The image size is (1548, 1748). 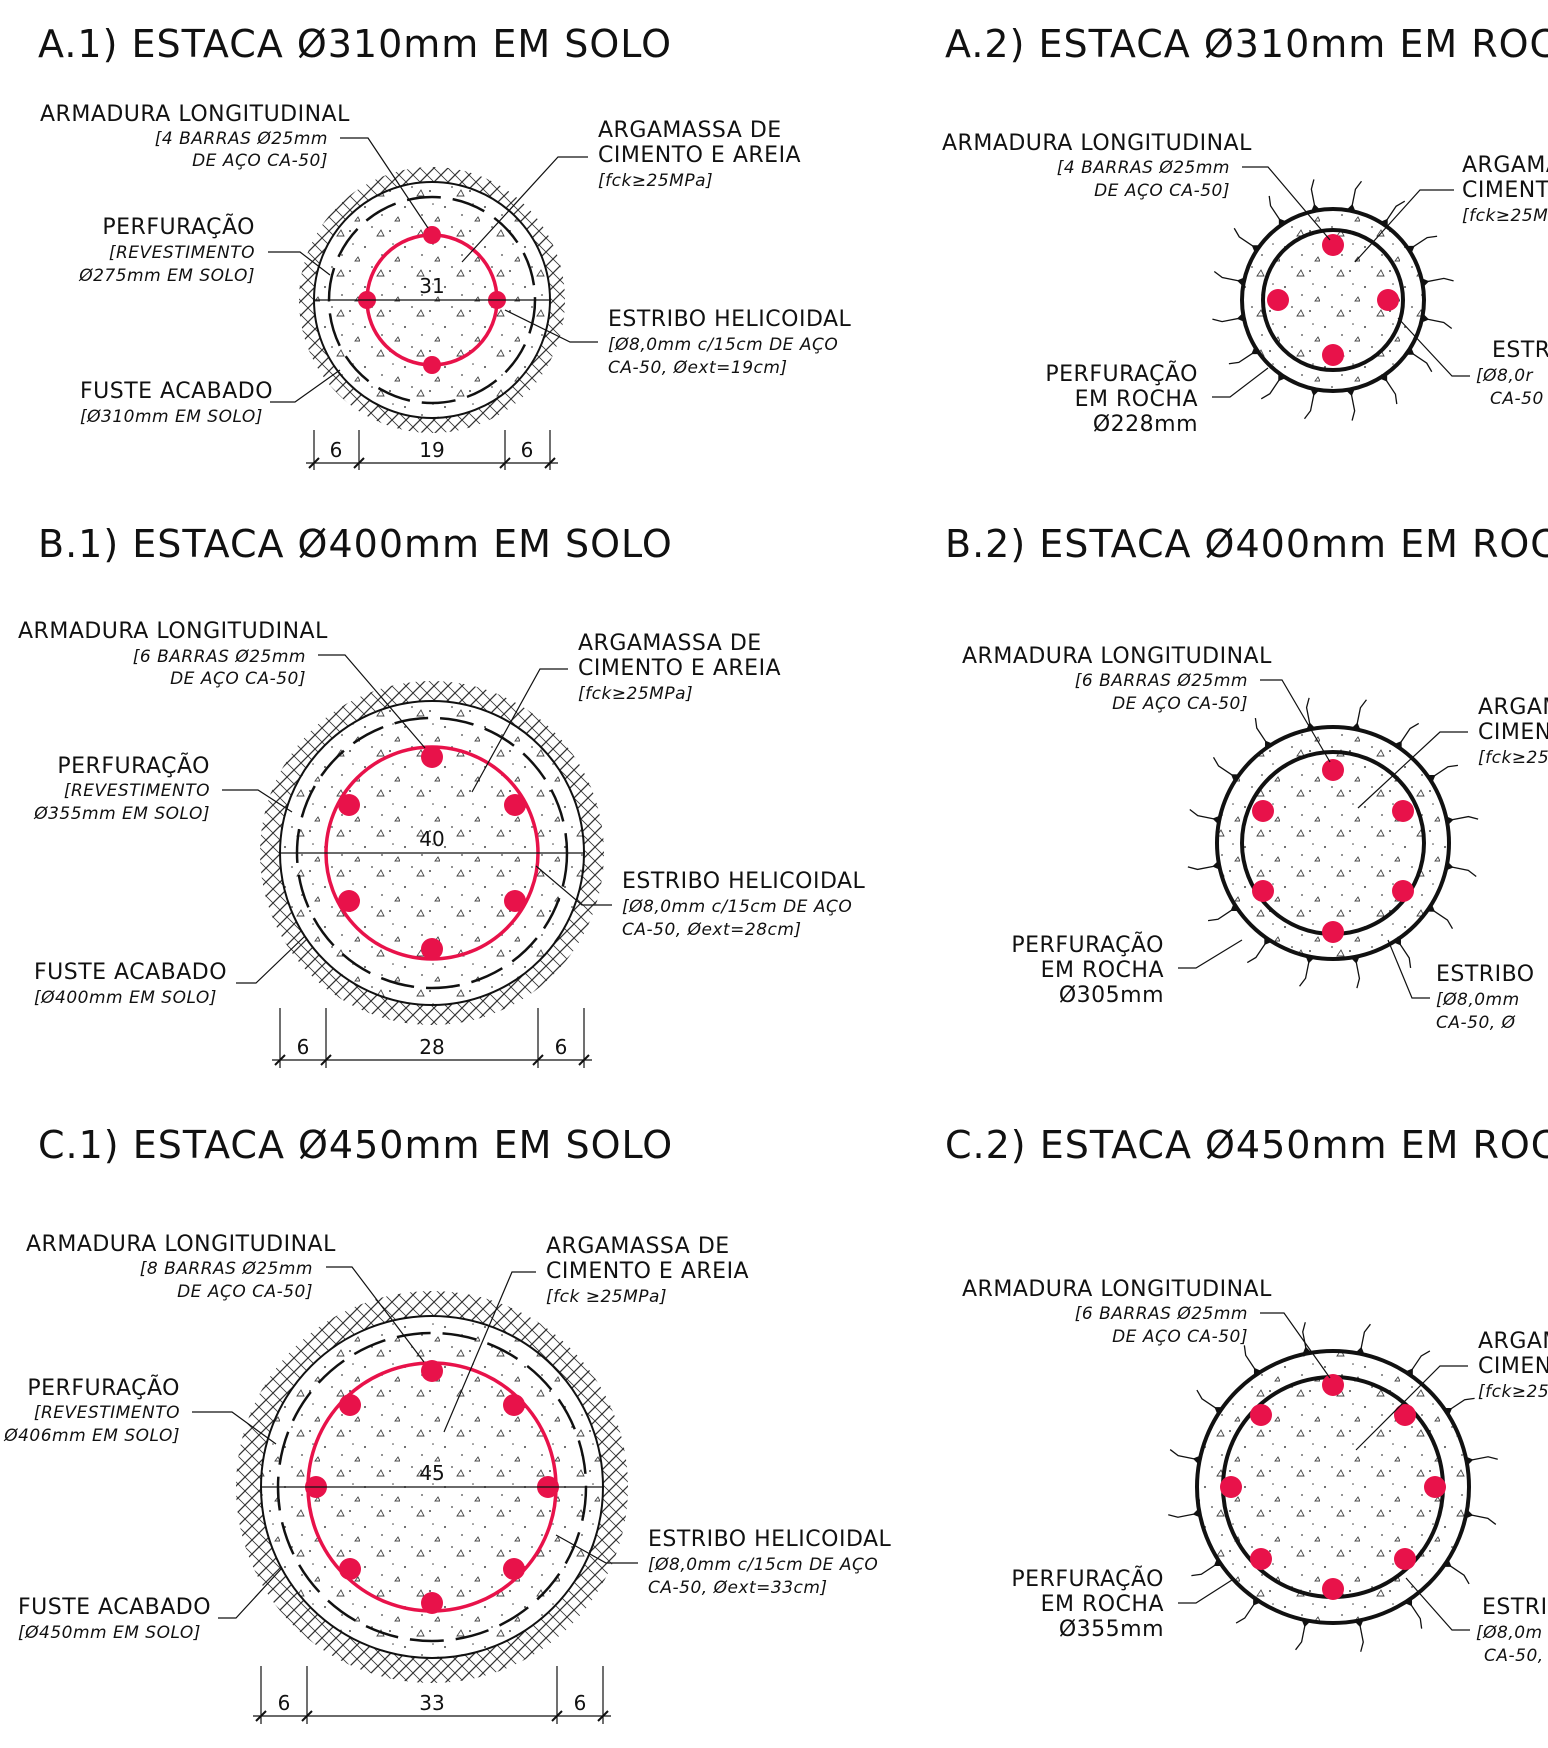 I want to click on argamassa-sub: [fck≥25MPa], so click(x=655, y=181).